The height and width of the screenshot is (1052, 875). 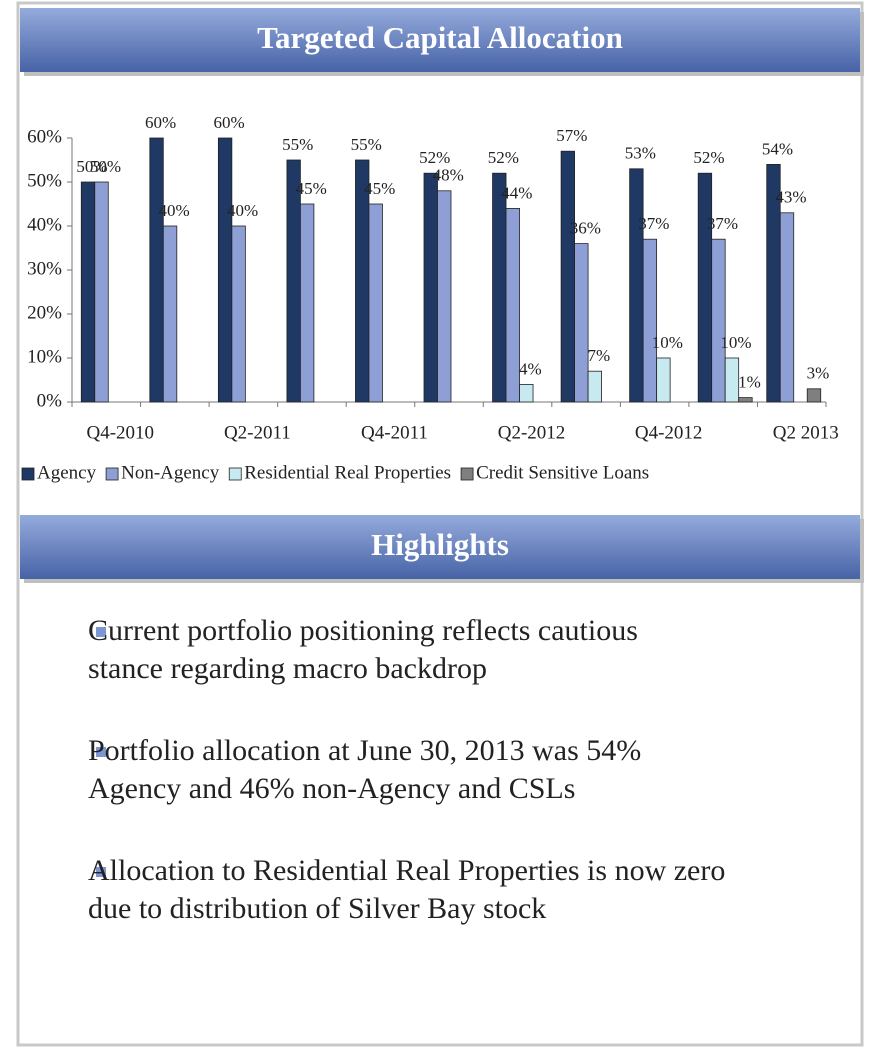 I want to click on bullet-text: Agency and 46% non-Agency and CSLs, so click(x=331, y=788).